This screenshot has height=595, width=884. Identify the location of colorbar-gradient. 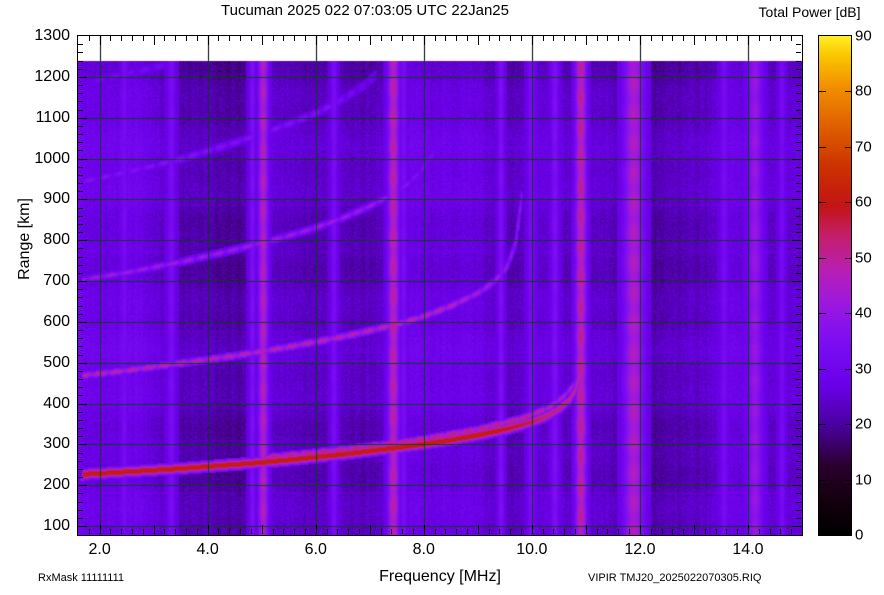
(835, 285).